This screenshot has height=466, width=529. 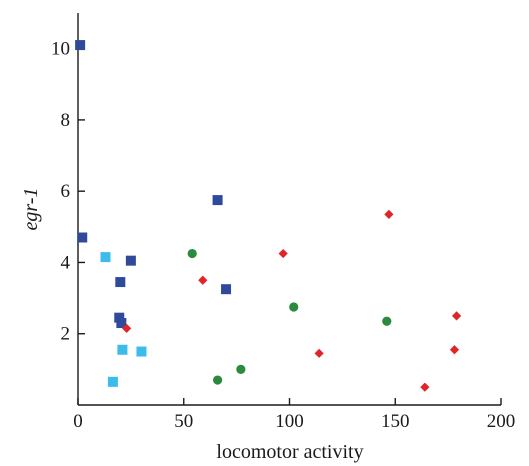 I want to click on y-tick-label: 4, so click(x=66, y=262).